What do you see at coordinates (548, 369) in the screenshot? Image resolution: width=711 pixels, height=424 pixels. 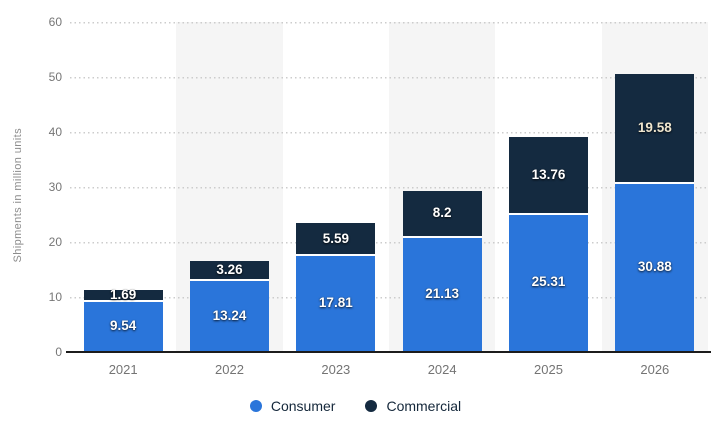 I see `x-tick-2025: 2025` at bounding box center [548, 369].